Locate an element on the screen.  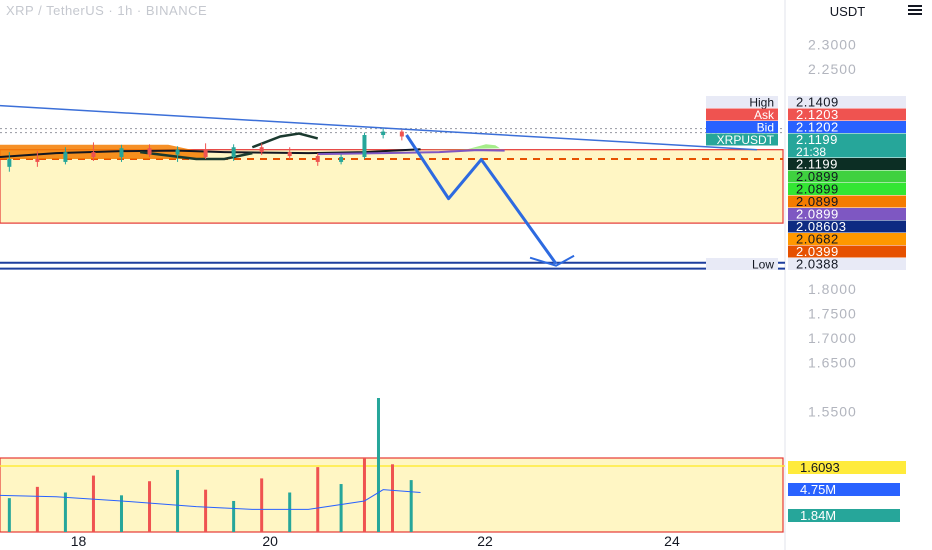
lagging-line-dark is located at coordinates (196, 155).